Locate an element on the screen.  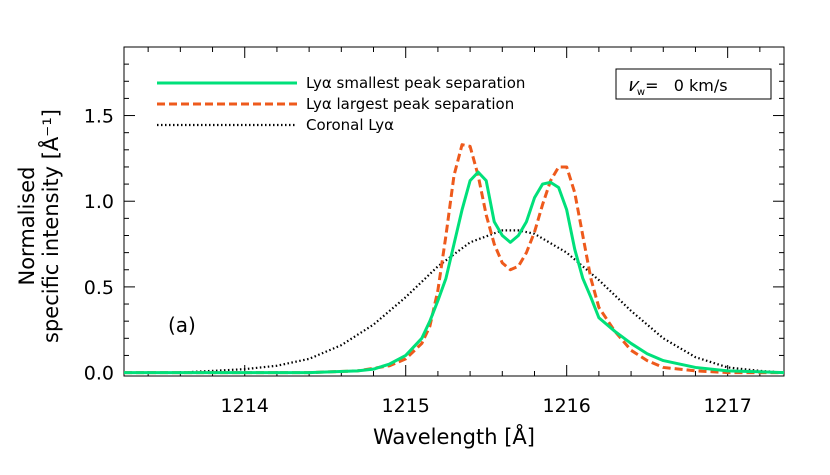
legend-label: Lyα smallest peak separation is located at coordinates (415, 83).